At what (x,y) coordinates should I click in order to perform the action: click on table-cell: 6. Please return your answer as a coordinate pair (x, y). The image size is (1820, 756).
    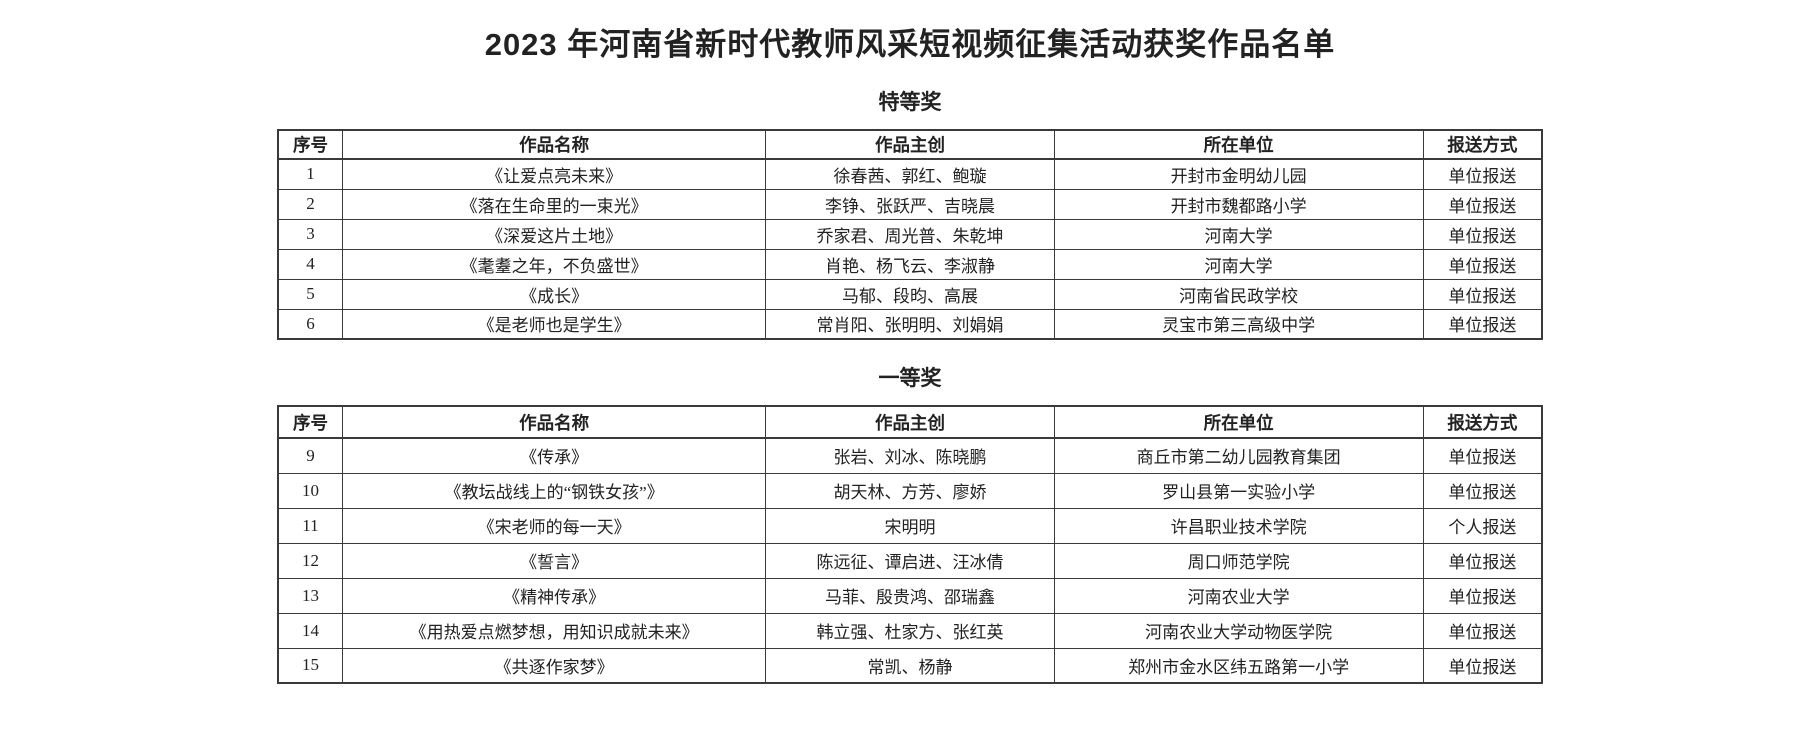
    Looking at the image, I should click on (310, 324).